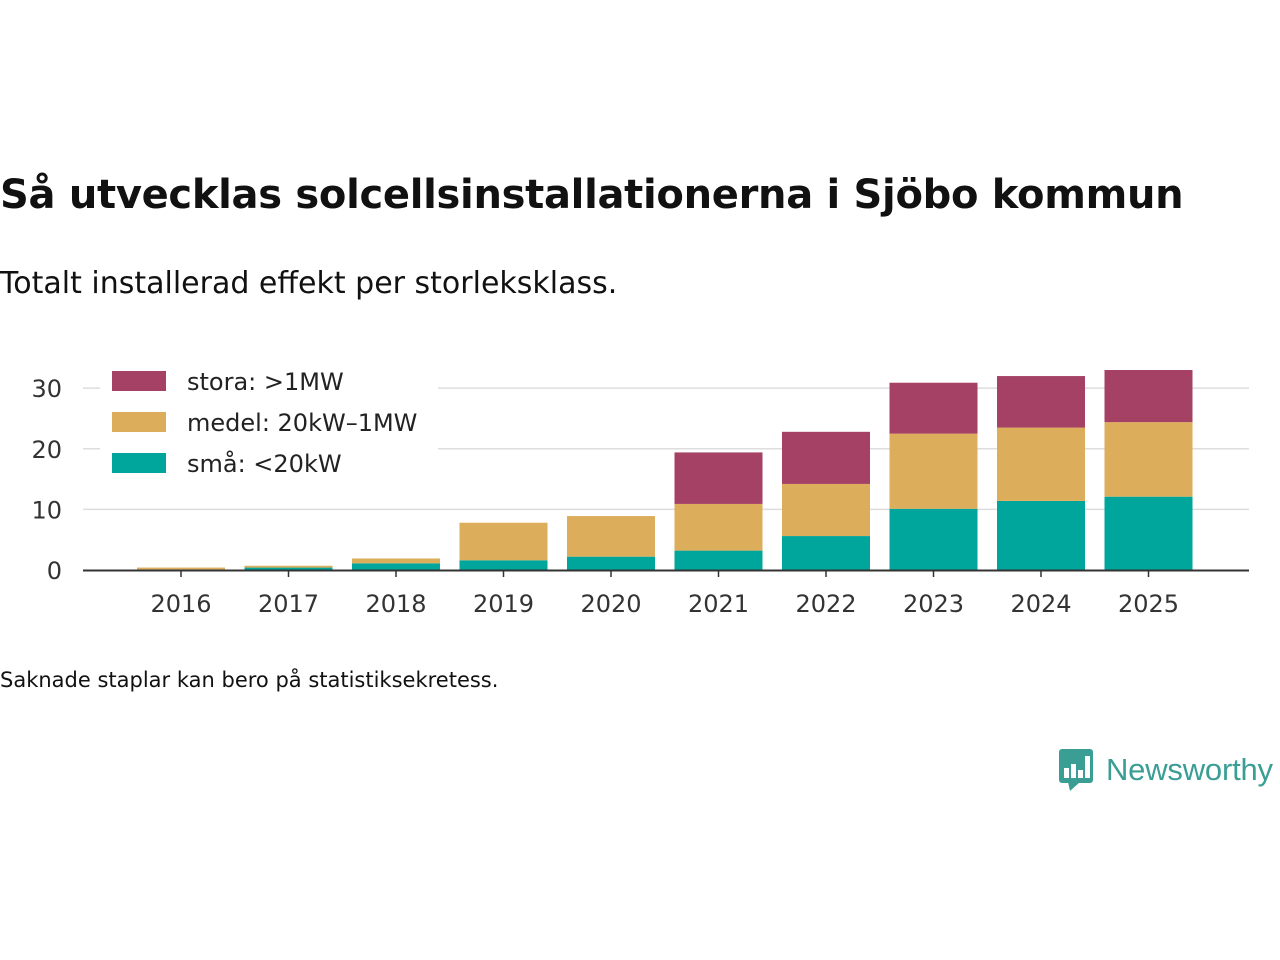 This screenshot has width=1280, height=960. What do you see at coordinates (265, 382) in the screenshot?
I see `legend-label-0: stora: >1MW` at bounding box center [265, 382].